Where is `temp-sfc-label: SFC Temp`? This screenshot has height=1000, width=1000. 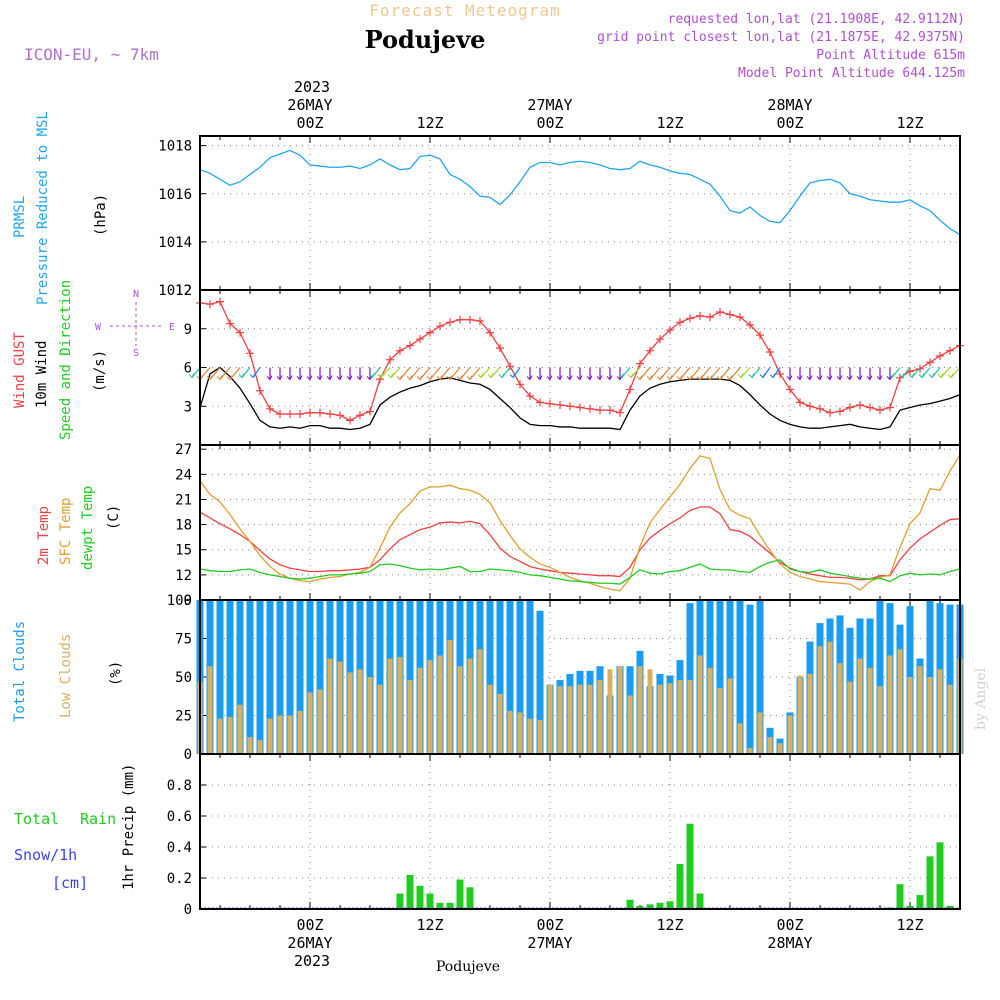
temp-sfc-label: SFC Temp is located at coordinates (66, 531).